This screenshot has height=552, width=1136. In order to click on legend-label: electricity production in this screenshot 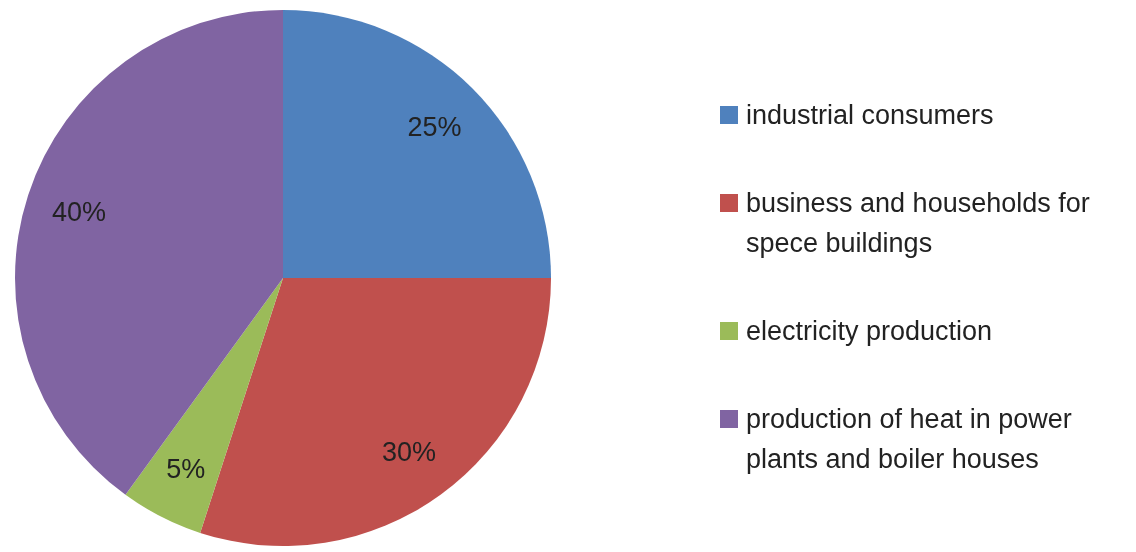, I will do `click(869, 331)`.